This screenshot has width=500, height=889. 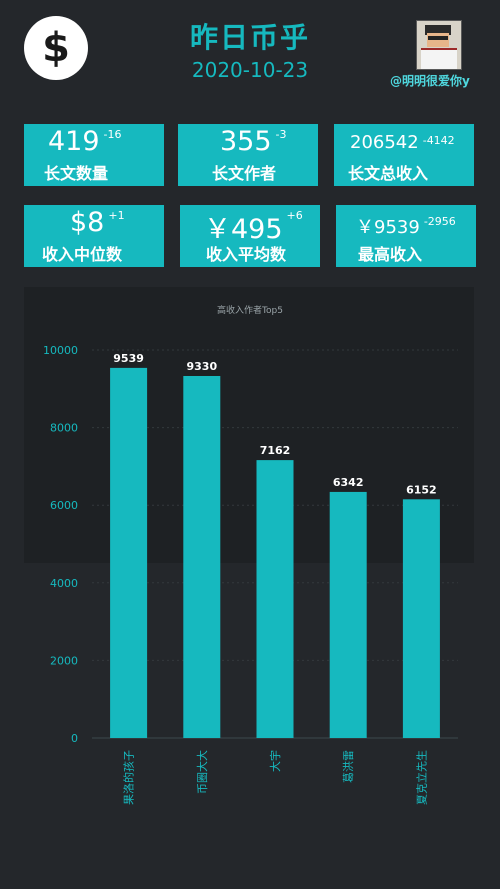 I want to click on y-tick-label: 6000, so click(x=64, y=505).